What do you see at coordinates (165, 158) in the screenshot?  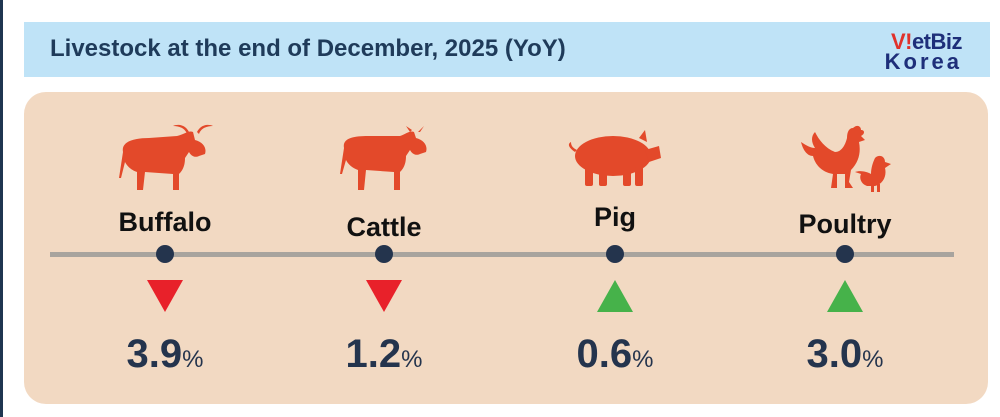 I see `buffalo-icon` at bounding box center [165, 158].